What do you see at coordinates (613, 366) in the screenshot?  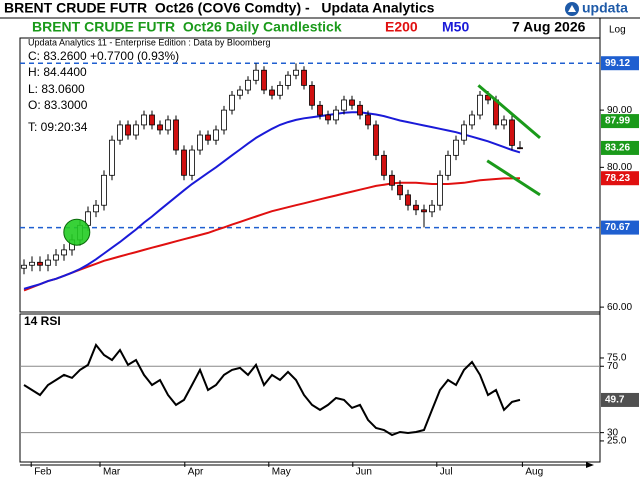 I see `y-tick-label: 70` at bounding box center [613, 366].